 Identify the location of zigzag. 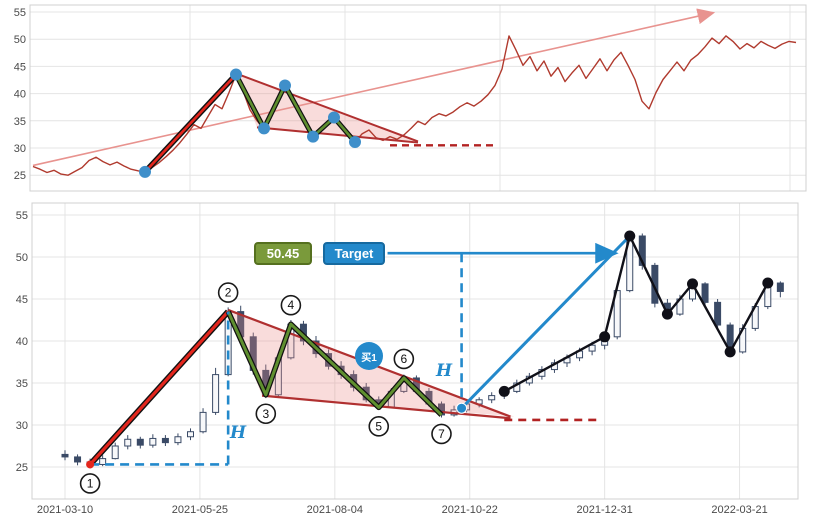
(334, 363).